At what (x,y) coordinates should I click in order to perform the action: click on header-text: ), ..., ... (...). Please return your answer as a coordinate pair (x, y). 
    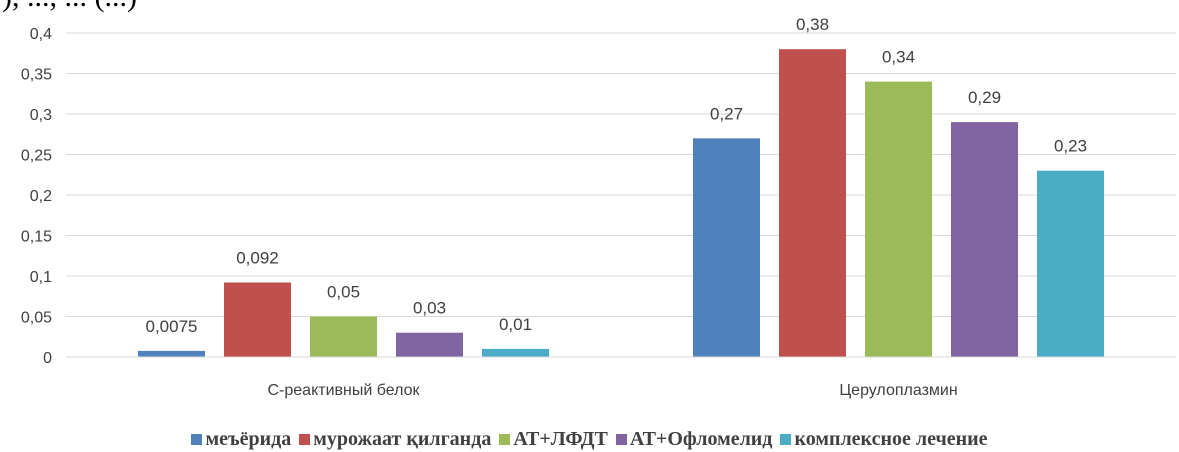
    Looking at the image, I should click on (69, 7).